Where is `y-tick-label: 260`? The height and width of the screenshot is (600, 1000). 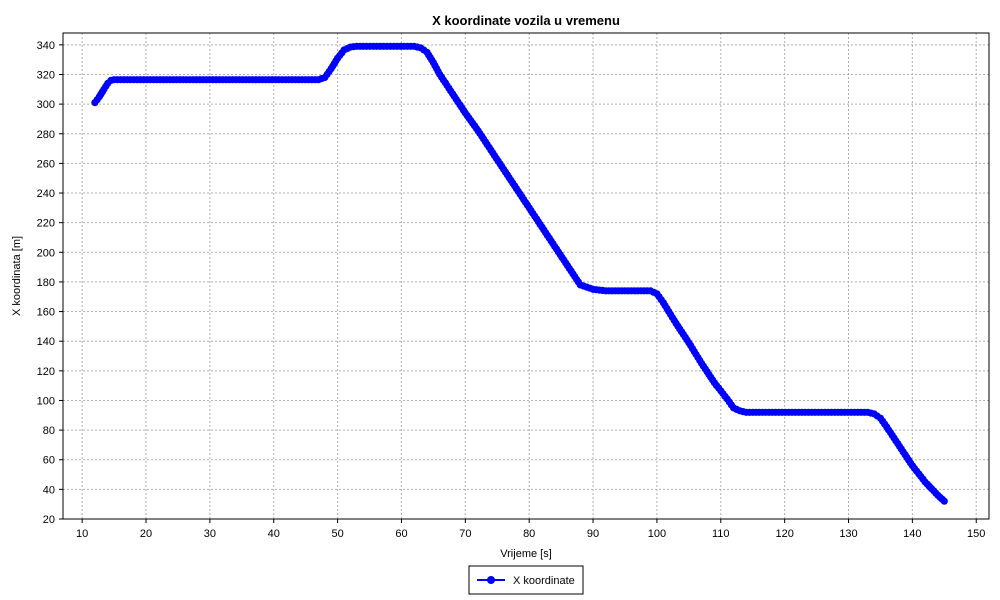
y-tick-label: 260 is located at coordinates (46, 164).